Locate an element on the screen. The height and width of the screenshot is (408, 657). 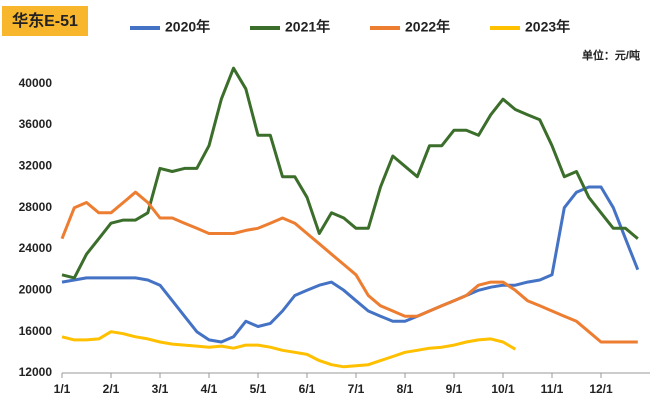
legend-label: 2021年 is located at coordinates (307, 27).